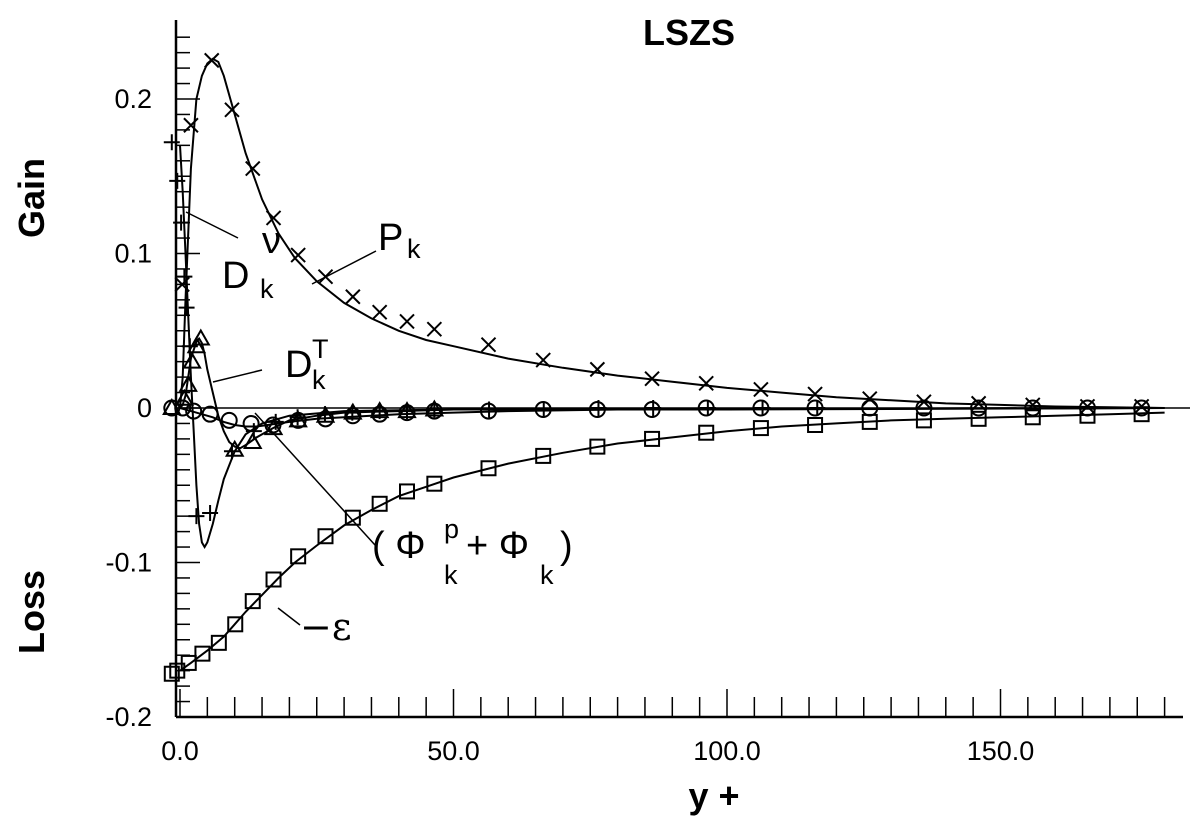  Describe the element at coordinates (1001, 751) in the screenshot. I see `x-tick-label-3: 150.0` at that location.